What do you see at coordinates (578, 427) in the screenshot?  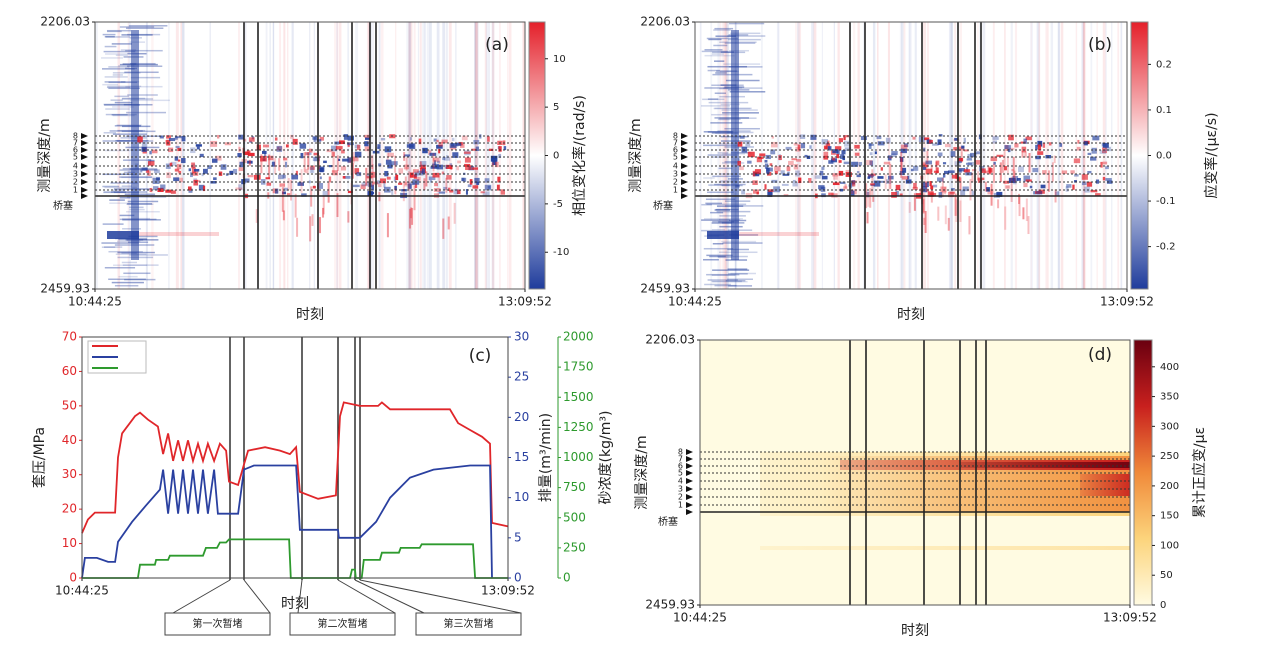 I see `y-tick-label: 1250` at bounding box center [578, 427].